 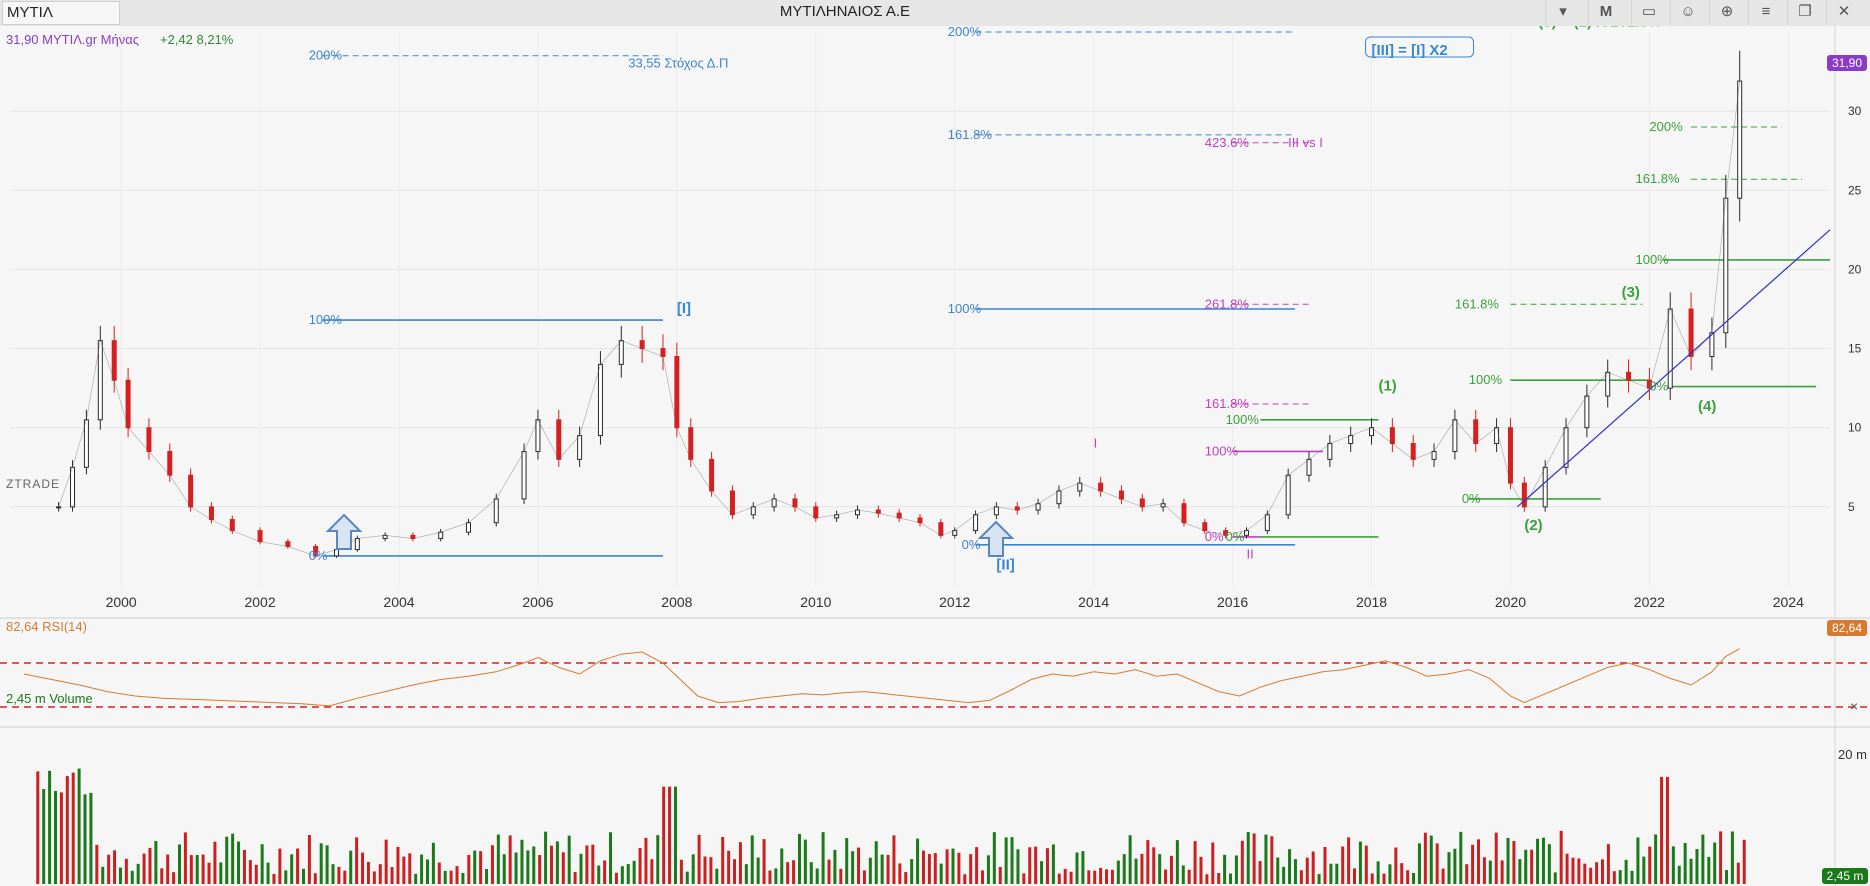 I want to click on menu-icon: ≡, so click(x=1765, y=12).